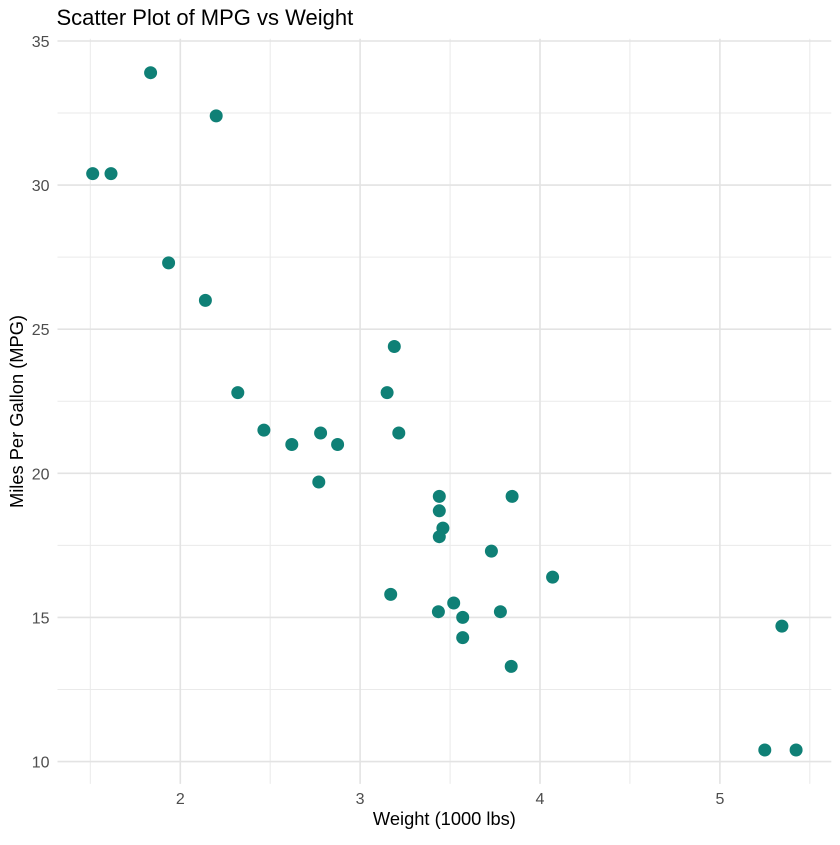 This screenshot has height=845, width=840. Describe the element at coordinates (41, 42) in the screenshot. I see `svg-text: 35` at that location.